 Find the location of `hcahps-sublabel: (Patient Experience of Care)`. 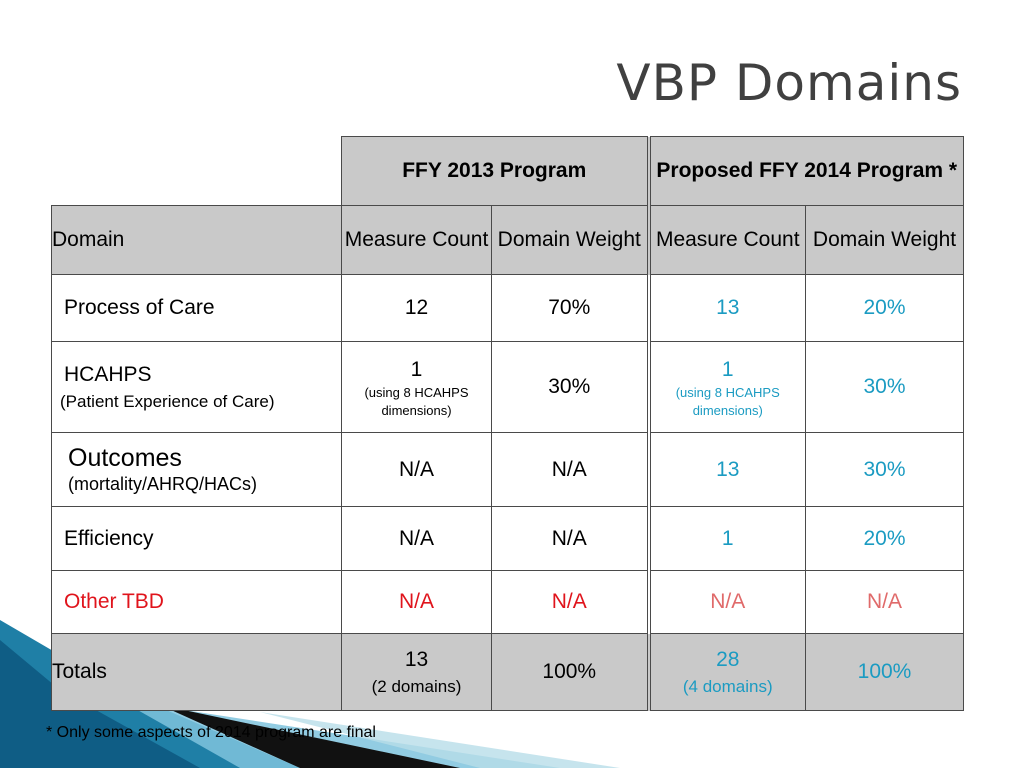

hcahps-sublabel: (Patient Experience of Care) is located at coordinates (167, 401).